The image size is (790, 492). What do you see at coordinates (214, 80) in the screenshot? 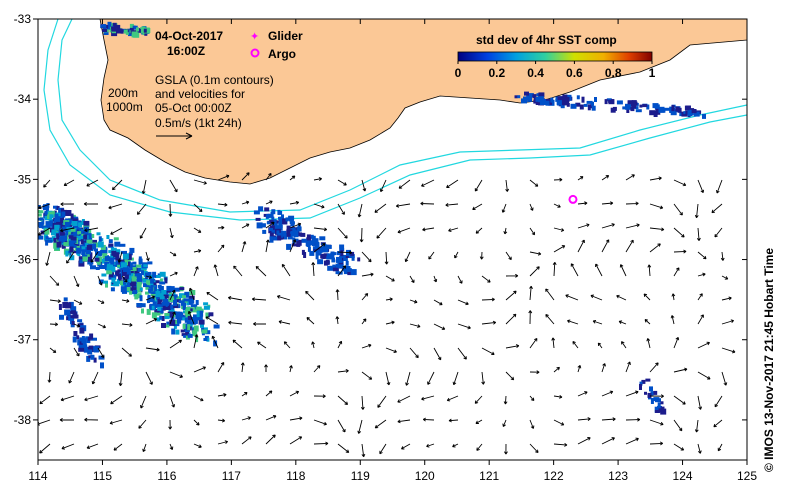
I see `gsla-line-1: GSLA (0.1m contours)` at bounding box center [214, 80].